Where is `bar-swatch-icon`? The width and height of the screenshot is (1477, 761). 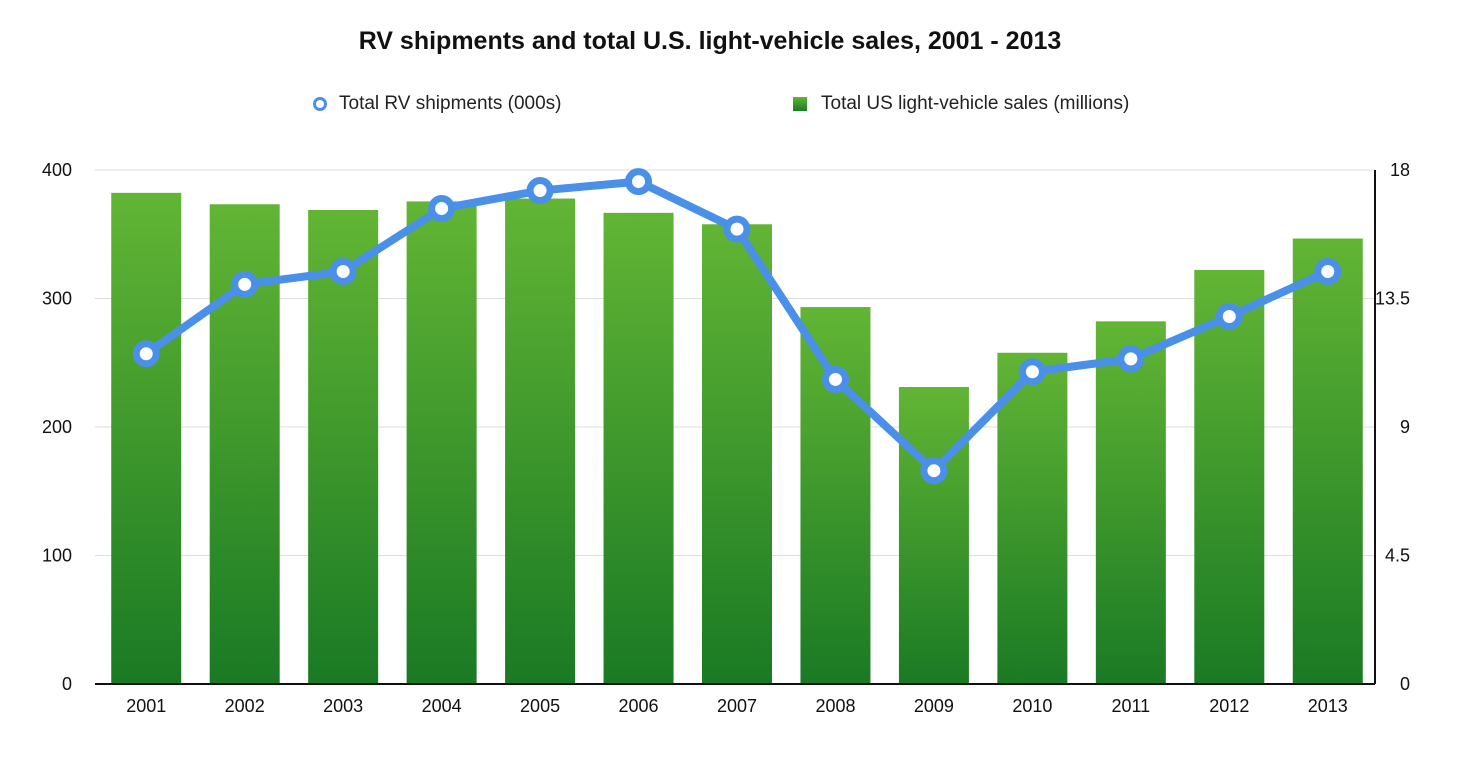 bar-swatch-icon is located at coordinates (800, 104).